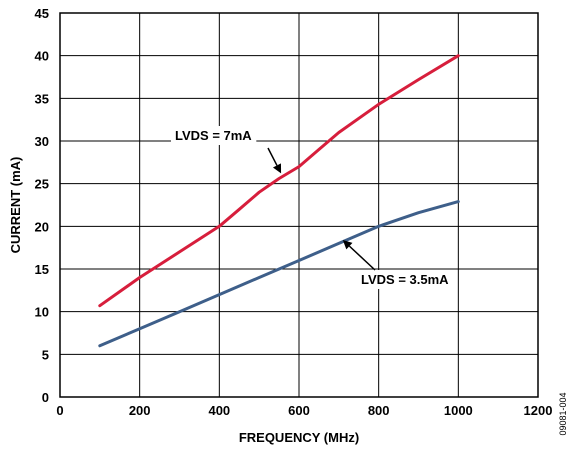 Image resolution: width=572 pixels, height=451 pixels. Describe the element at coordinates (347, 244) in the screenshot. I see `annotation-lvds-3-5ma-arrowhead` at that location.